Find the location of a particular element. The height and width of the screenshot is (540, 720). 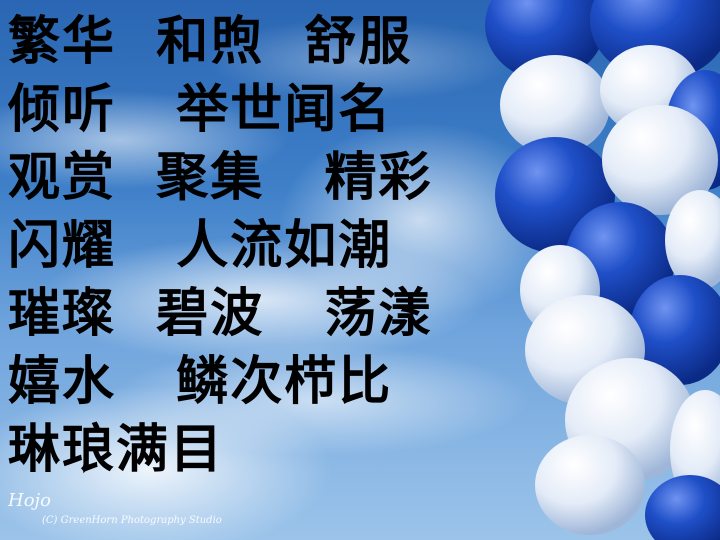

vocab-line: 闪耀 人流如潮 is located at coordinates (200, 246).